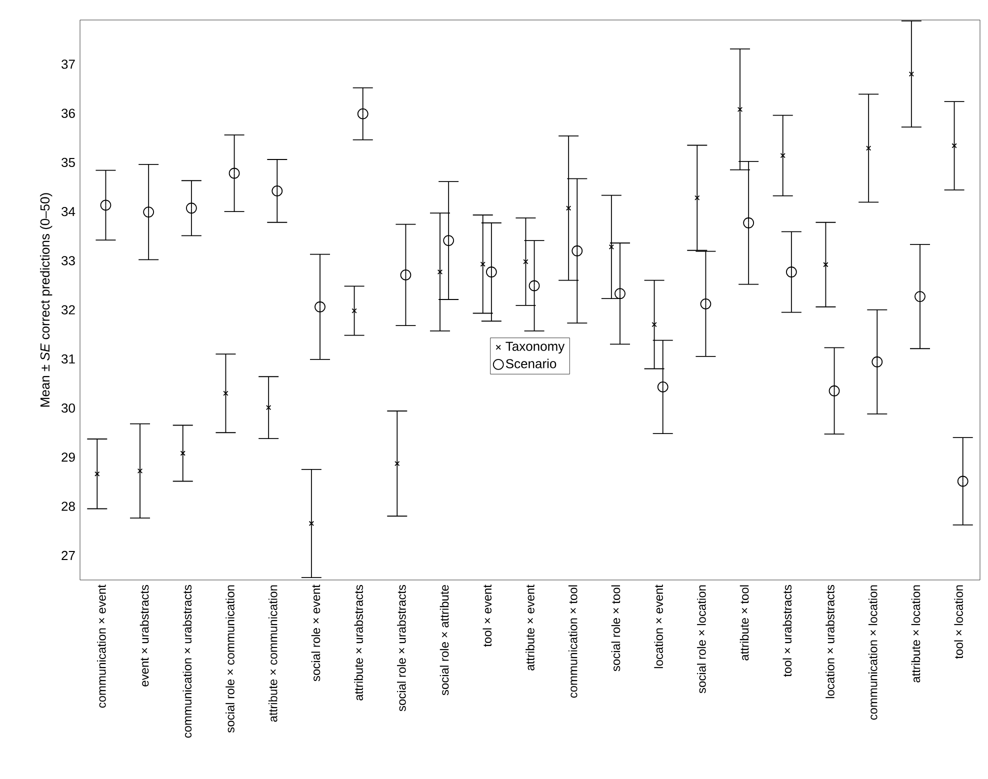  I want to click on y-tick-label: 36, so click(68, 113).